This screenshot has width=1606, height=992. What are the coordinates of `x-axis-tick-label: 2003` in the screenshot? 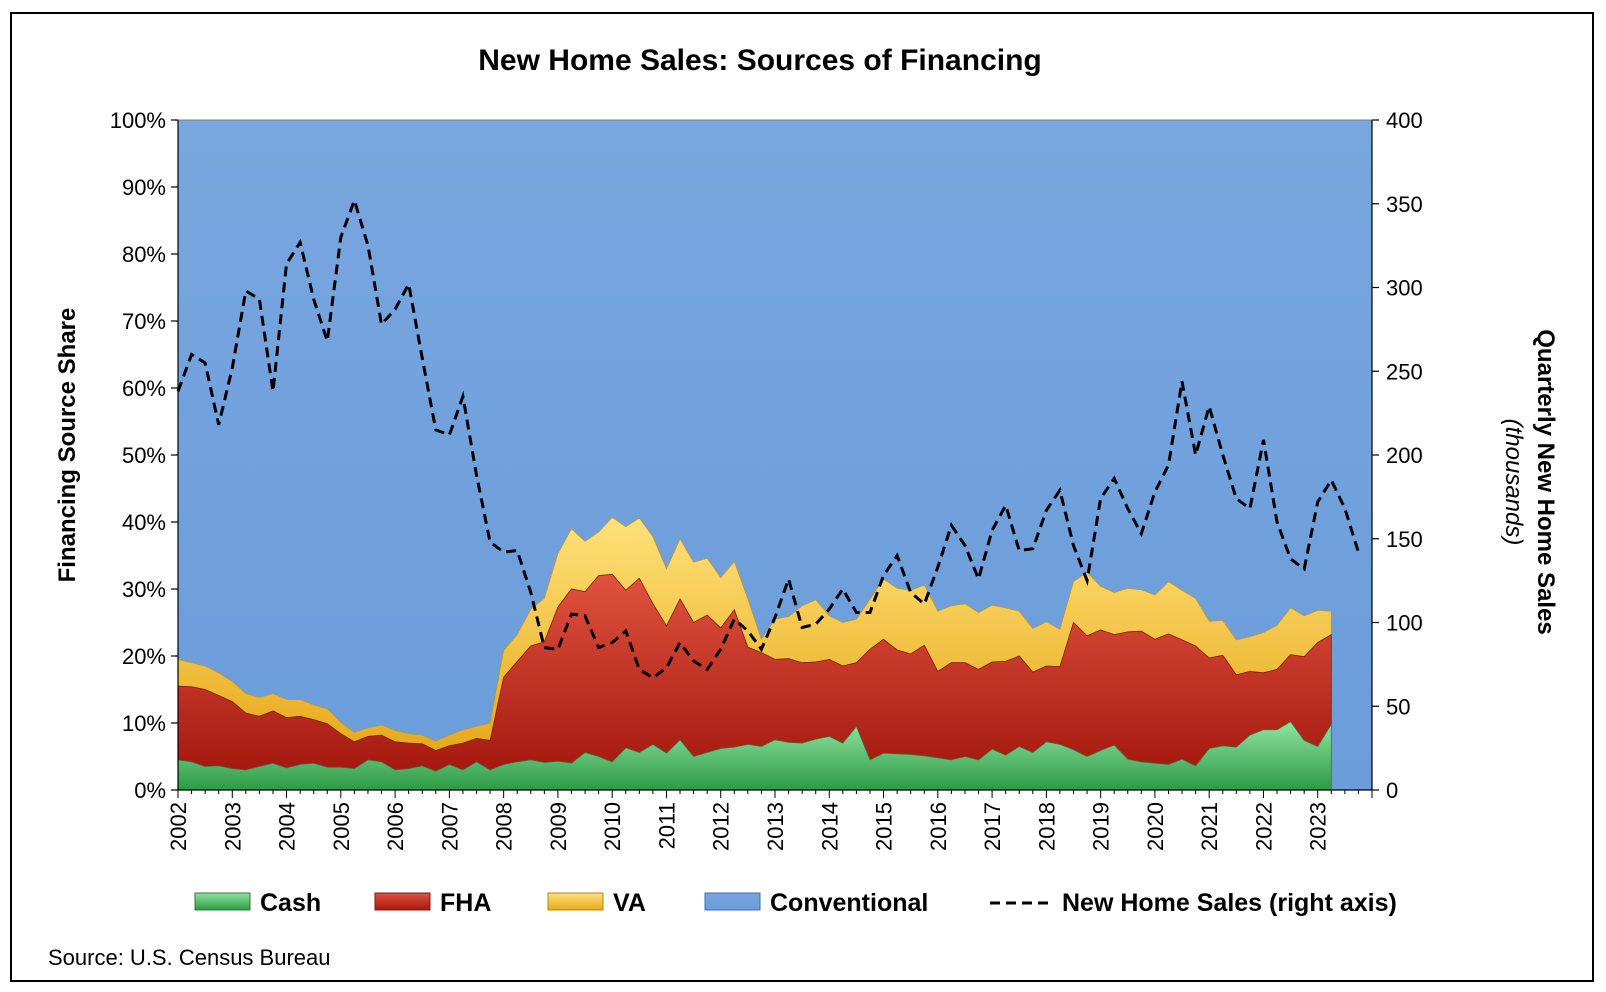 It's located at (232, 826).